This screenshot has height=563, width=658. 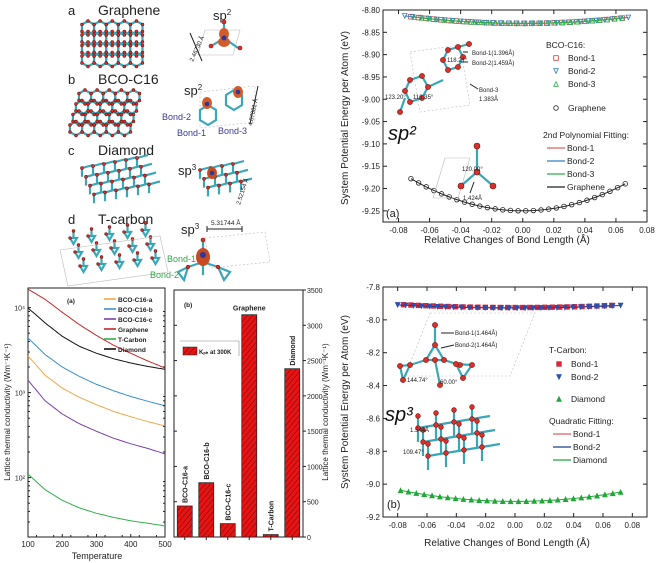 What do you see at coordinates (464, 172) in the screenshot?
I see `e2-inset-graphene: 120.00° 1.424Å` at bounding box center [464, 172].